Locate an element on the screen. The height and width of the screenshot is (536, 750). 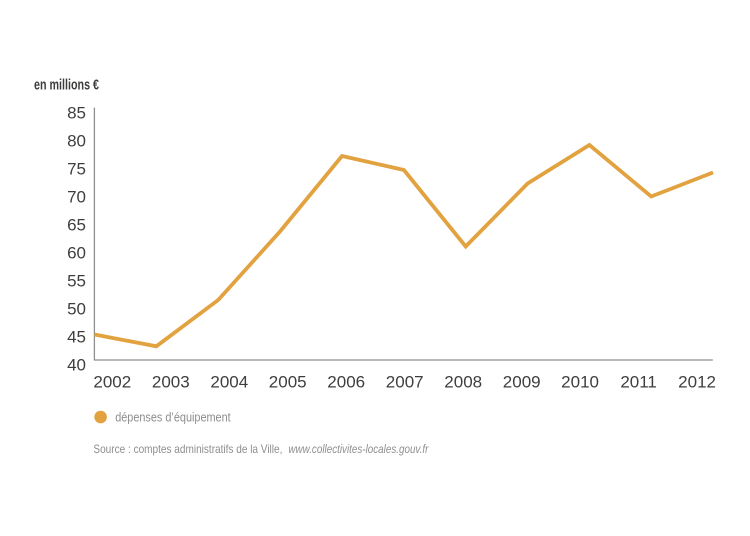
svg-text: 50 is located at coordinates (76, 308).